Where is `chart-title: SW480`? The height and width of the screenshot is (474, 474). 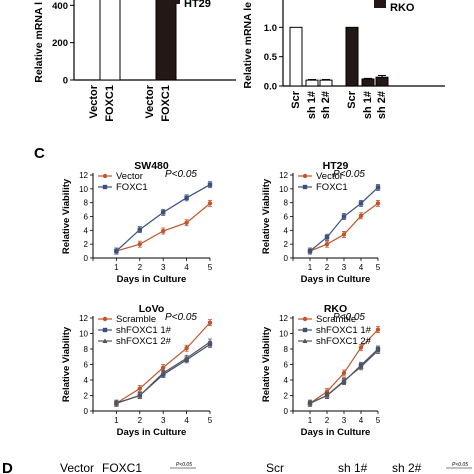
chart-title: SW480 is located at coordinates (151, 166).